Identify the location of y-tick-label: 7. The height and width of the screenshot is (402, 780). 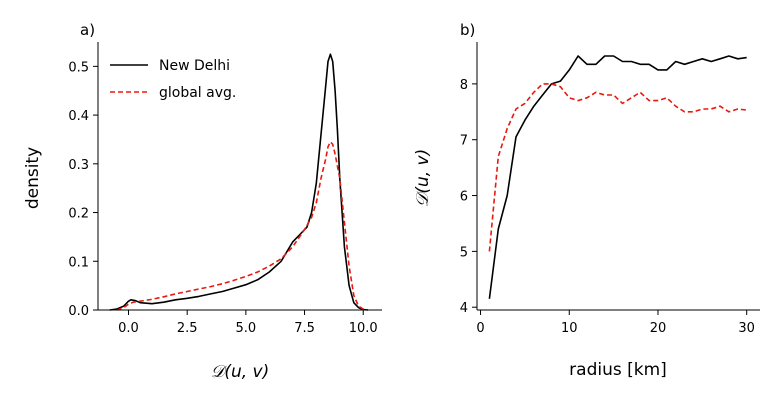
(464, 141).